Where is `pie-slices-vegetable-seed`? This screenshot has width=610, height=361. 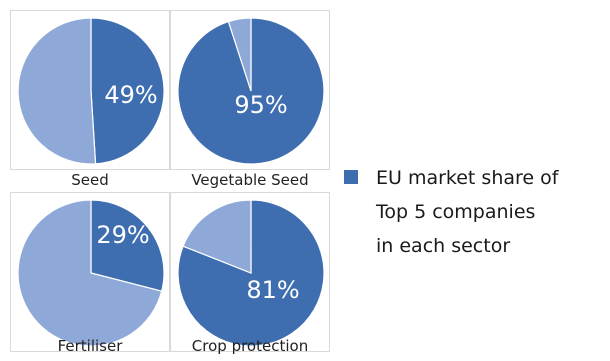
pie-slices-vegetable-seed is located at coordinates (251, 91).